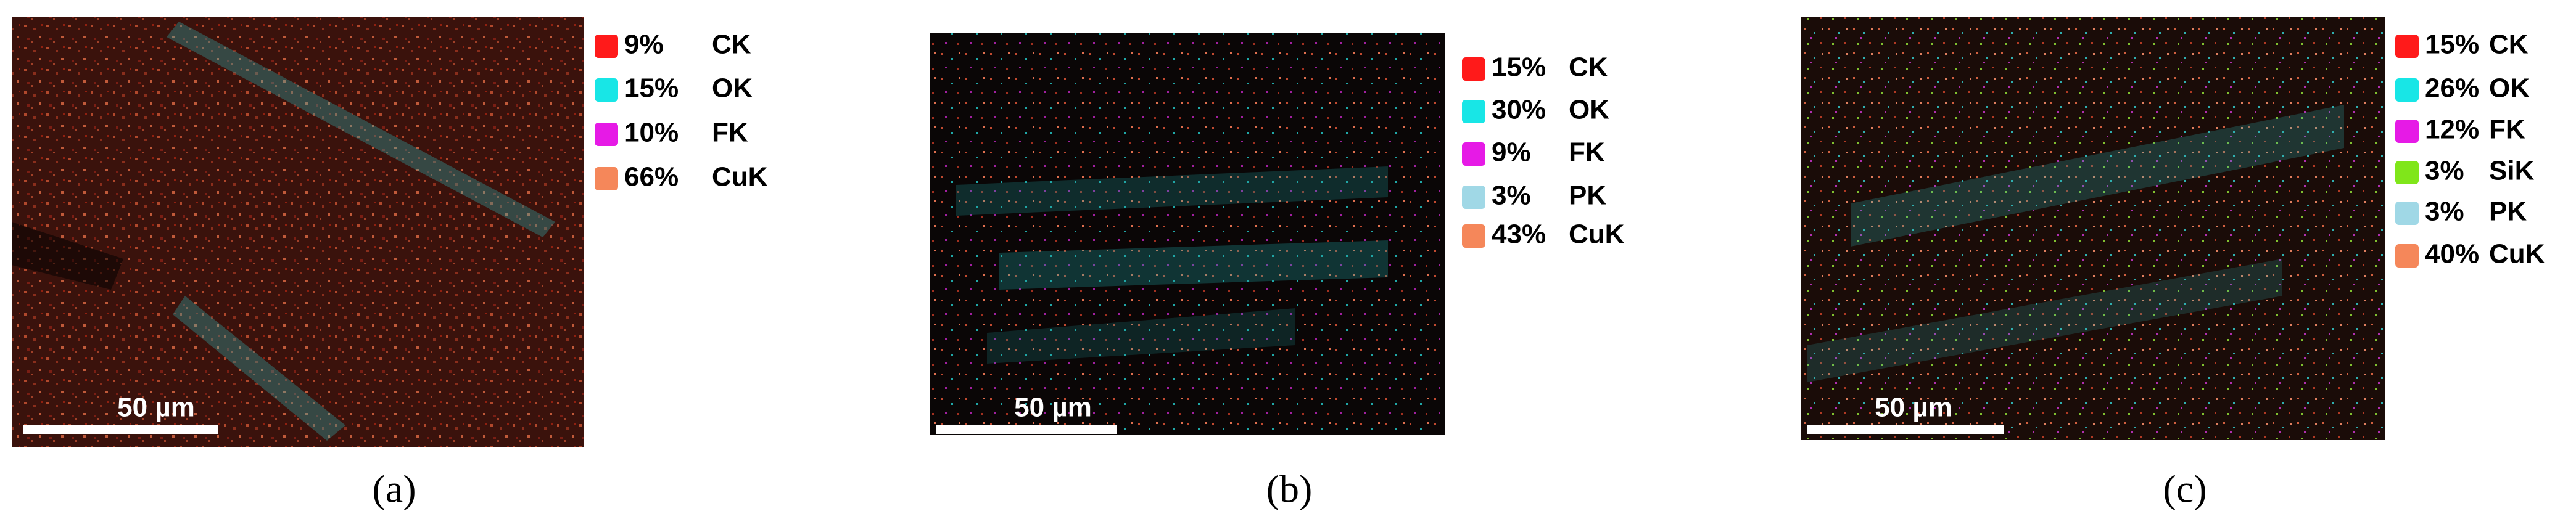 This screenshot has width=2576, height=527. What do you see at coordinates (1519, 110) in the screenshot?
I see `legend-percent: 30%` at bounding box center [1519, 110].